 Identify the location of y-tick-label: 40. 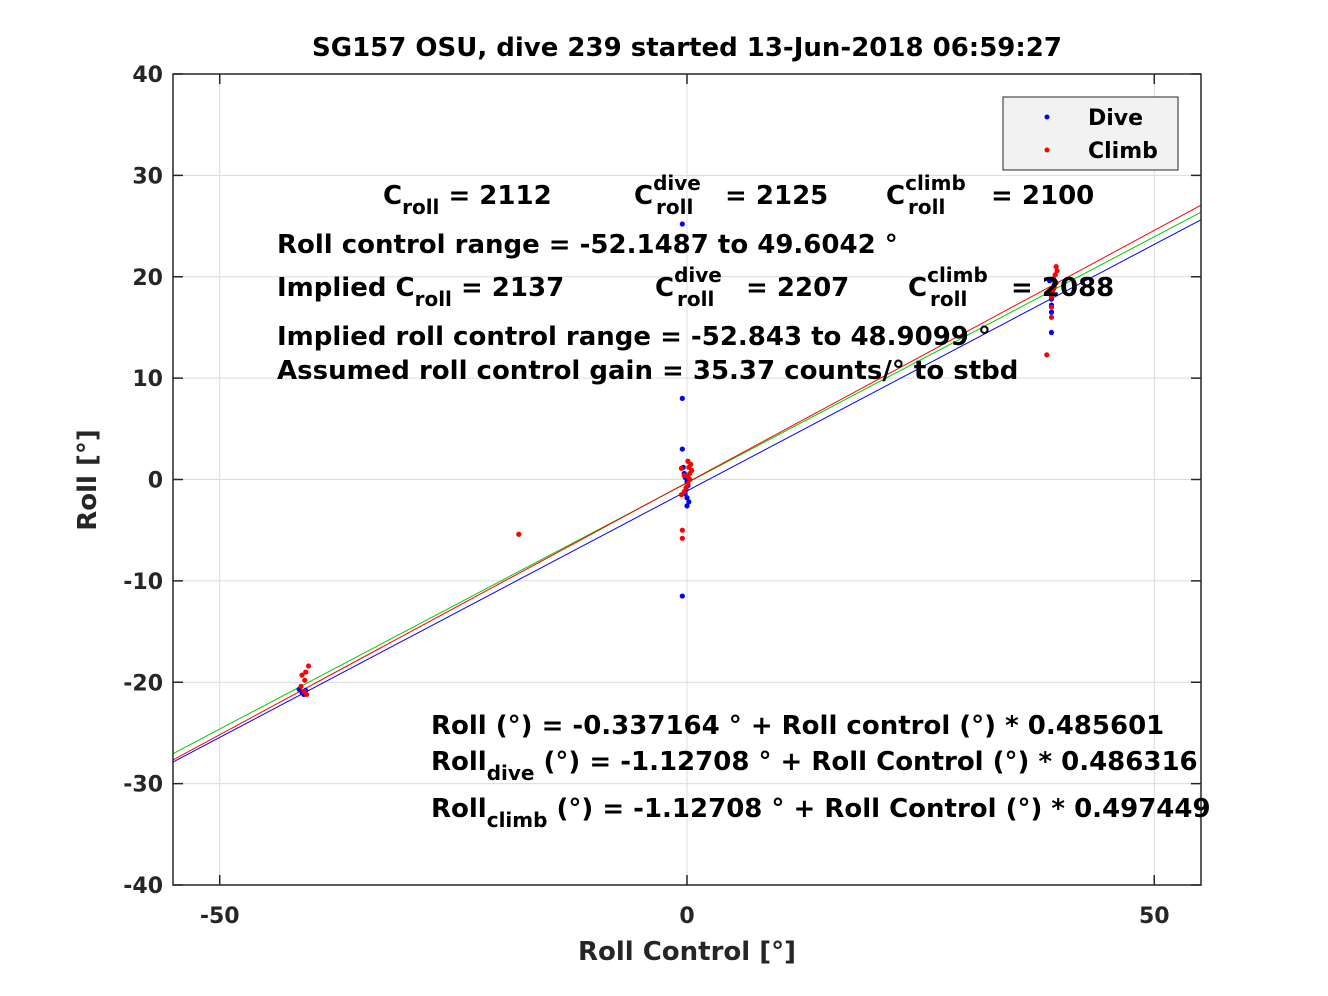
(147, 75).